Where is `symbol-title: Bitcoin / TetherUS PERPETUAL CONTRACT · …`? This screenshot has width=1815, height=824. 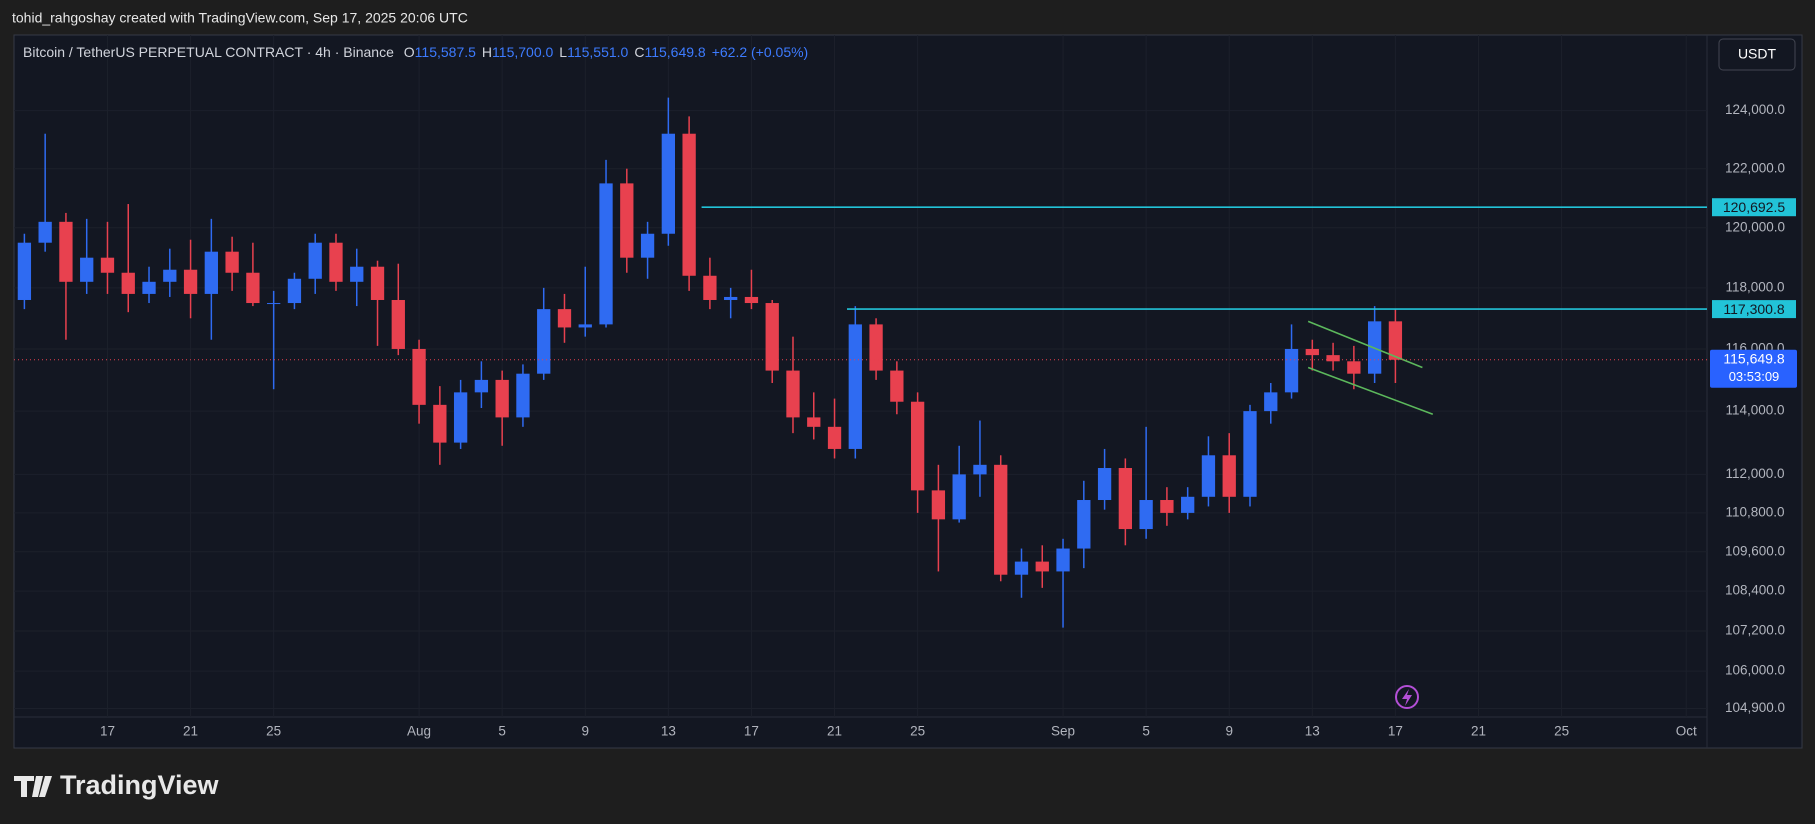
symbol-title: Bitcoin / TetherUS PERPETUAL CONTRACT · … is located at coordinates (208, 52).